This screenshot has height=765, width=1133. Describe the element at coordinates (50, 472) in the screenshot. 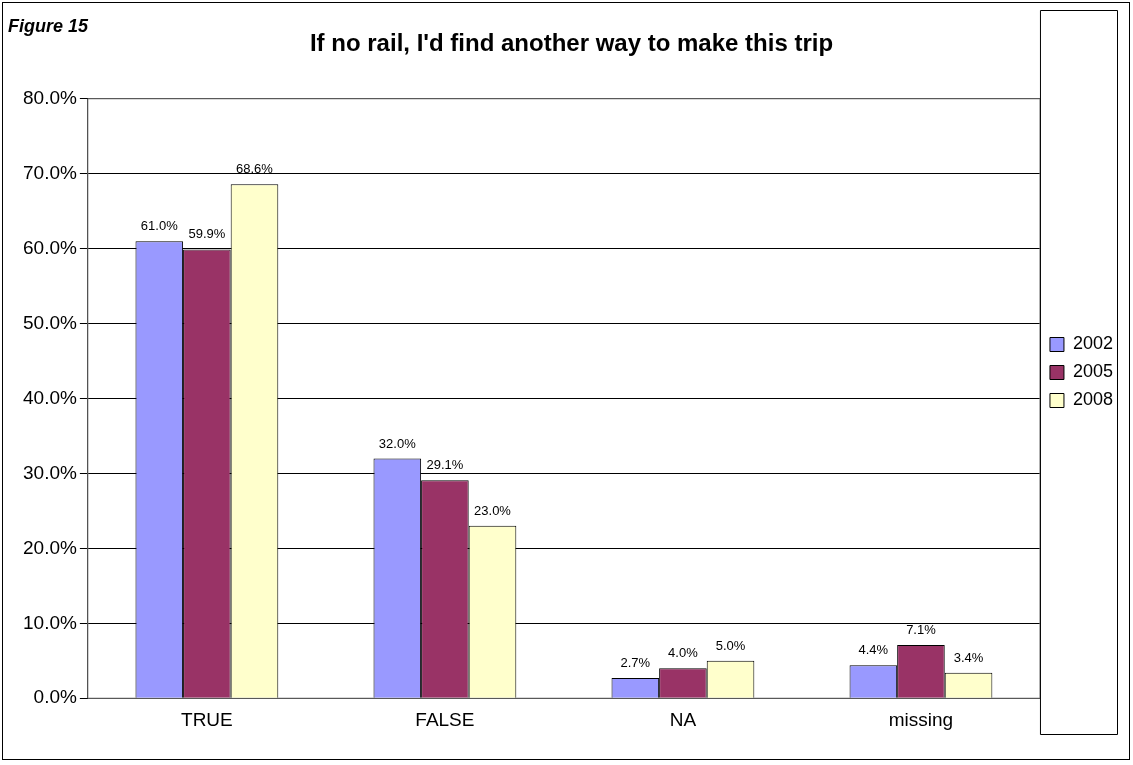

I see `y-tick-label: 30.0%` at that location.